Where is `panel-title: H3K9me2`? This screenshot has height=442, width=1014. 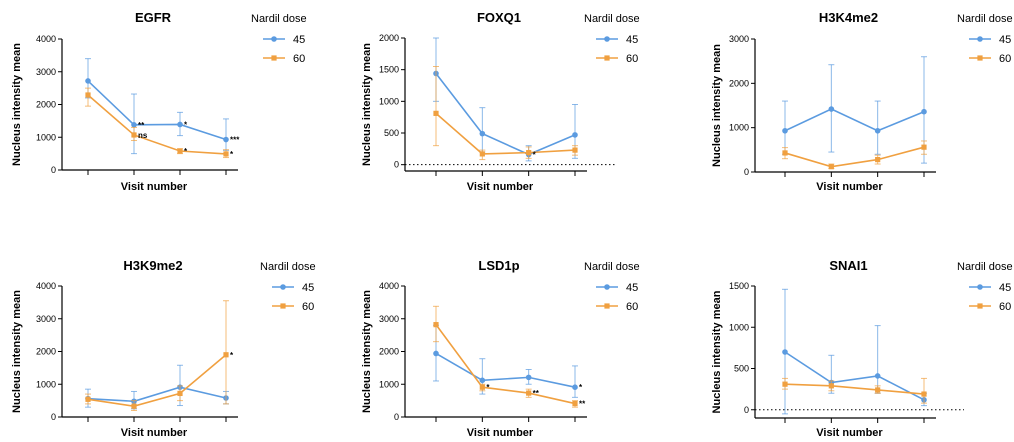 panel-title: H3K9me2 is located at coordinates (152, 265).